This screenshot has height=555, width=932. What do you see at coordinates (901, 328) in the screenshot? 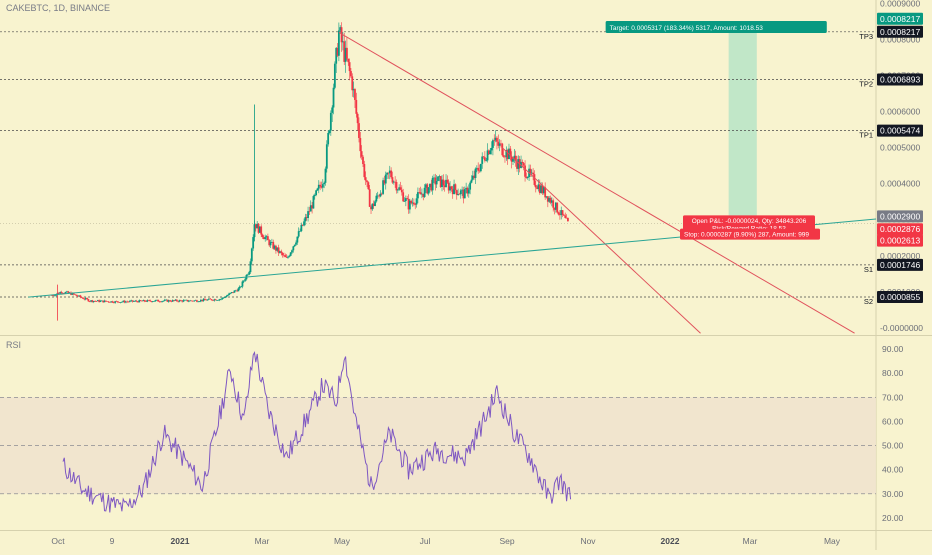
I see `price-tick-label: -0.0000000` at bounding box center [901, 328].